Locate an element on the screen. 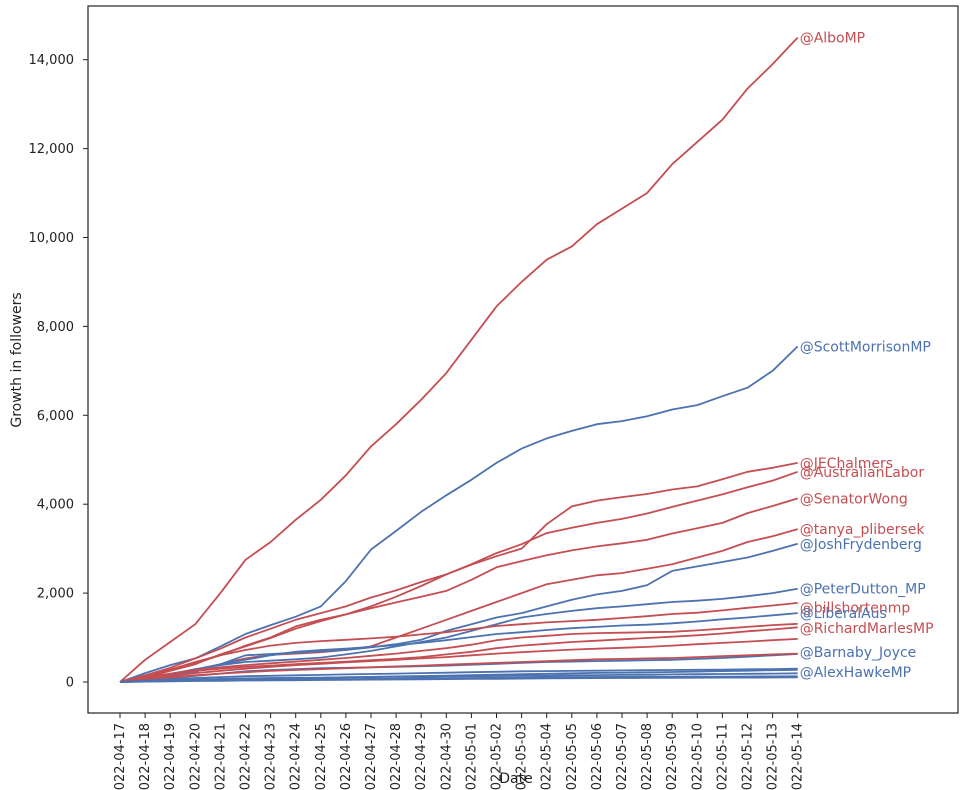 This screenshot has height=790, width=970. x-tick-label: 2022-05-14 is located at coordinates (798, 756).